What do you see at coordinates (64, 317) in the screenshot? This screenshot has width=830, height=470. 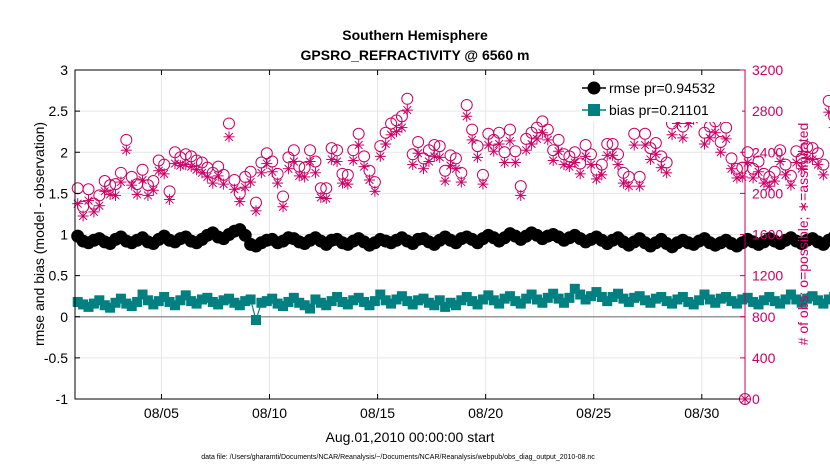 I see `left-y-tick-label: 0` at bounding box center [64, 317].